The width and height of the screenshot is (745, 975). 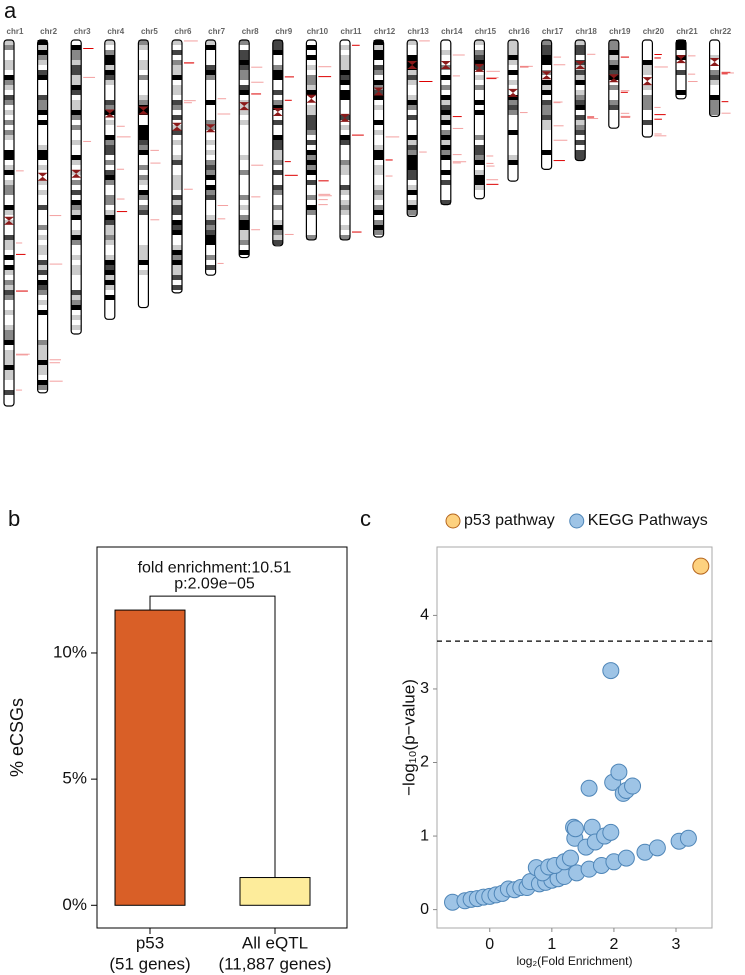 I want to click on panel-label: c, so click(x=365, y=518).